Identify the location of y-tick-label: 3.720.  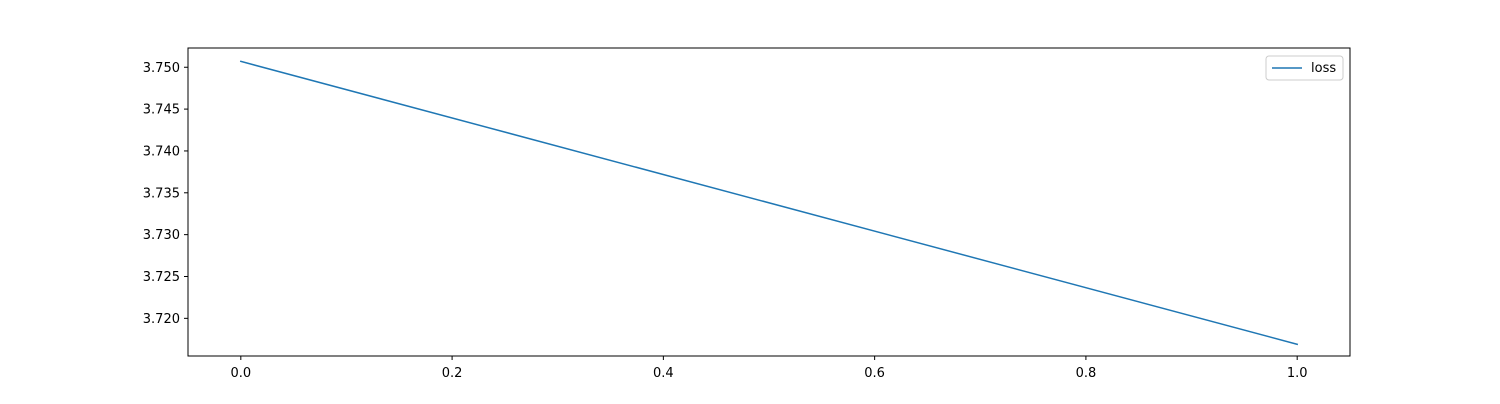
(161, 319).